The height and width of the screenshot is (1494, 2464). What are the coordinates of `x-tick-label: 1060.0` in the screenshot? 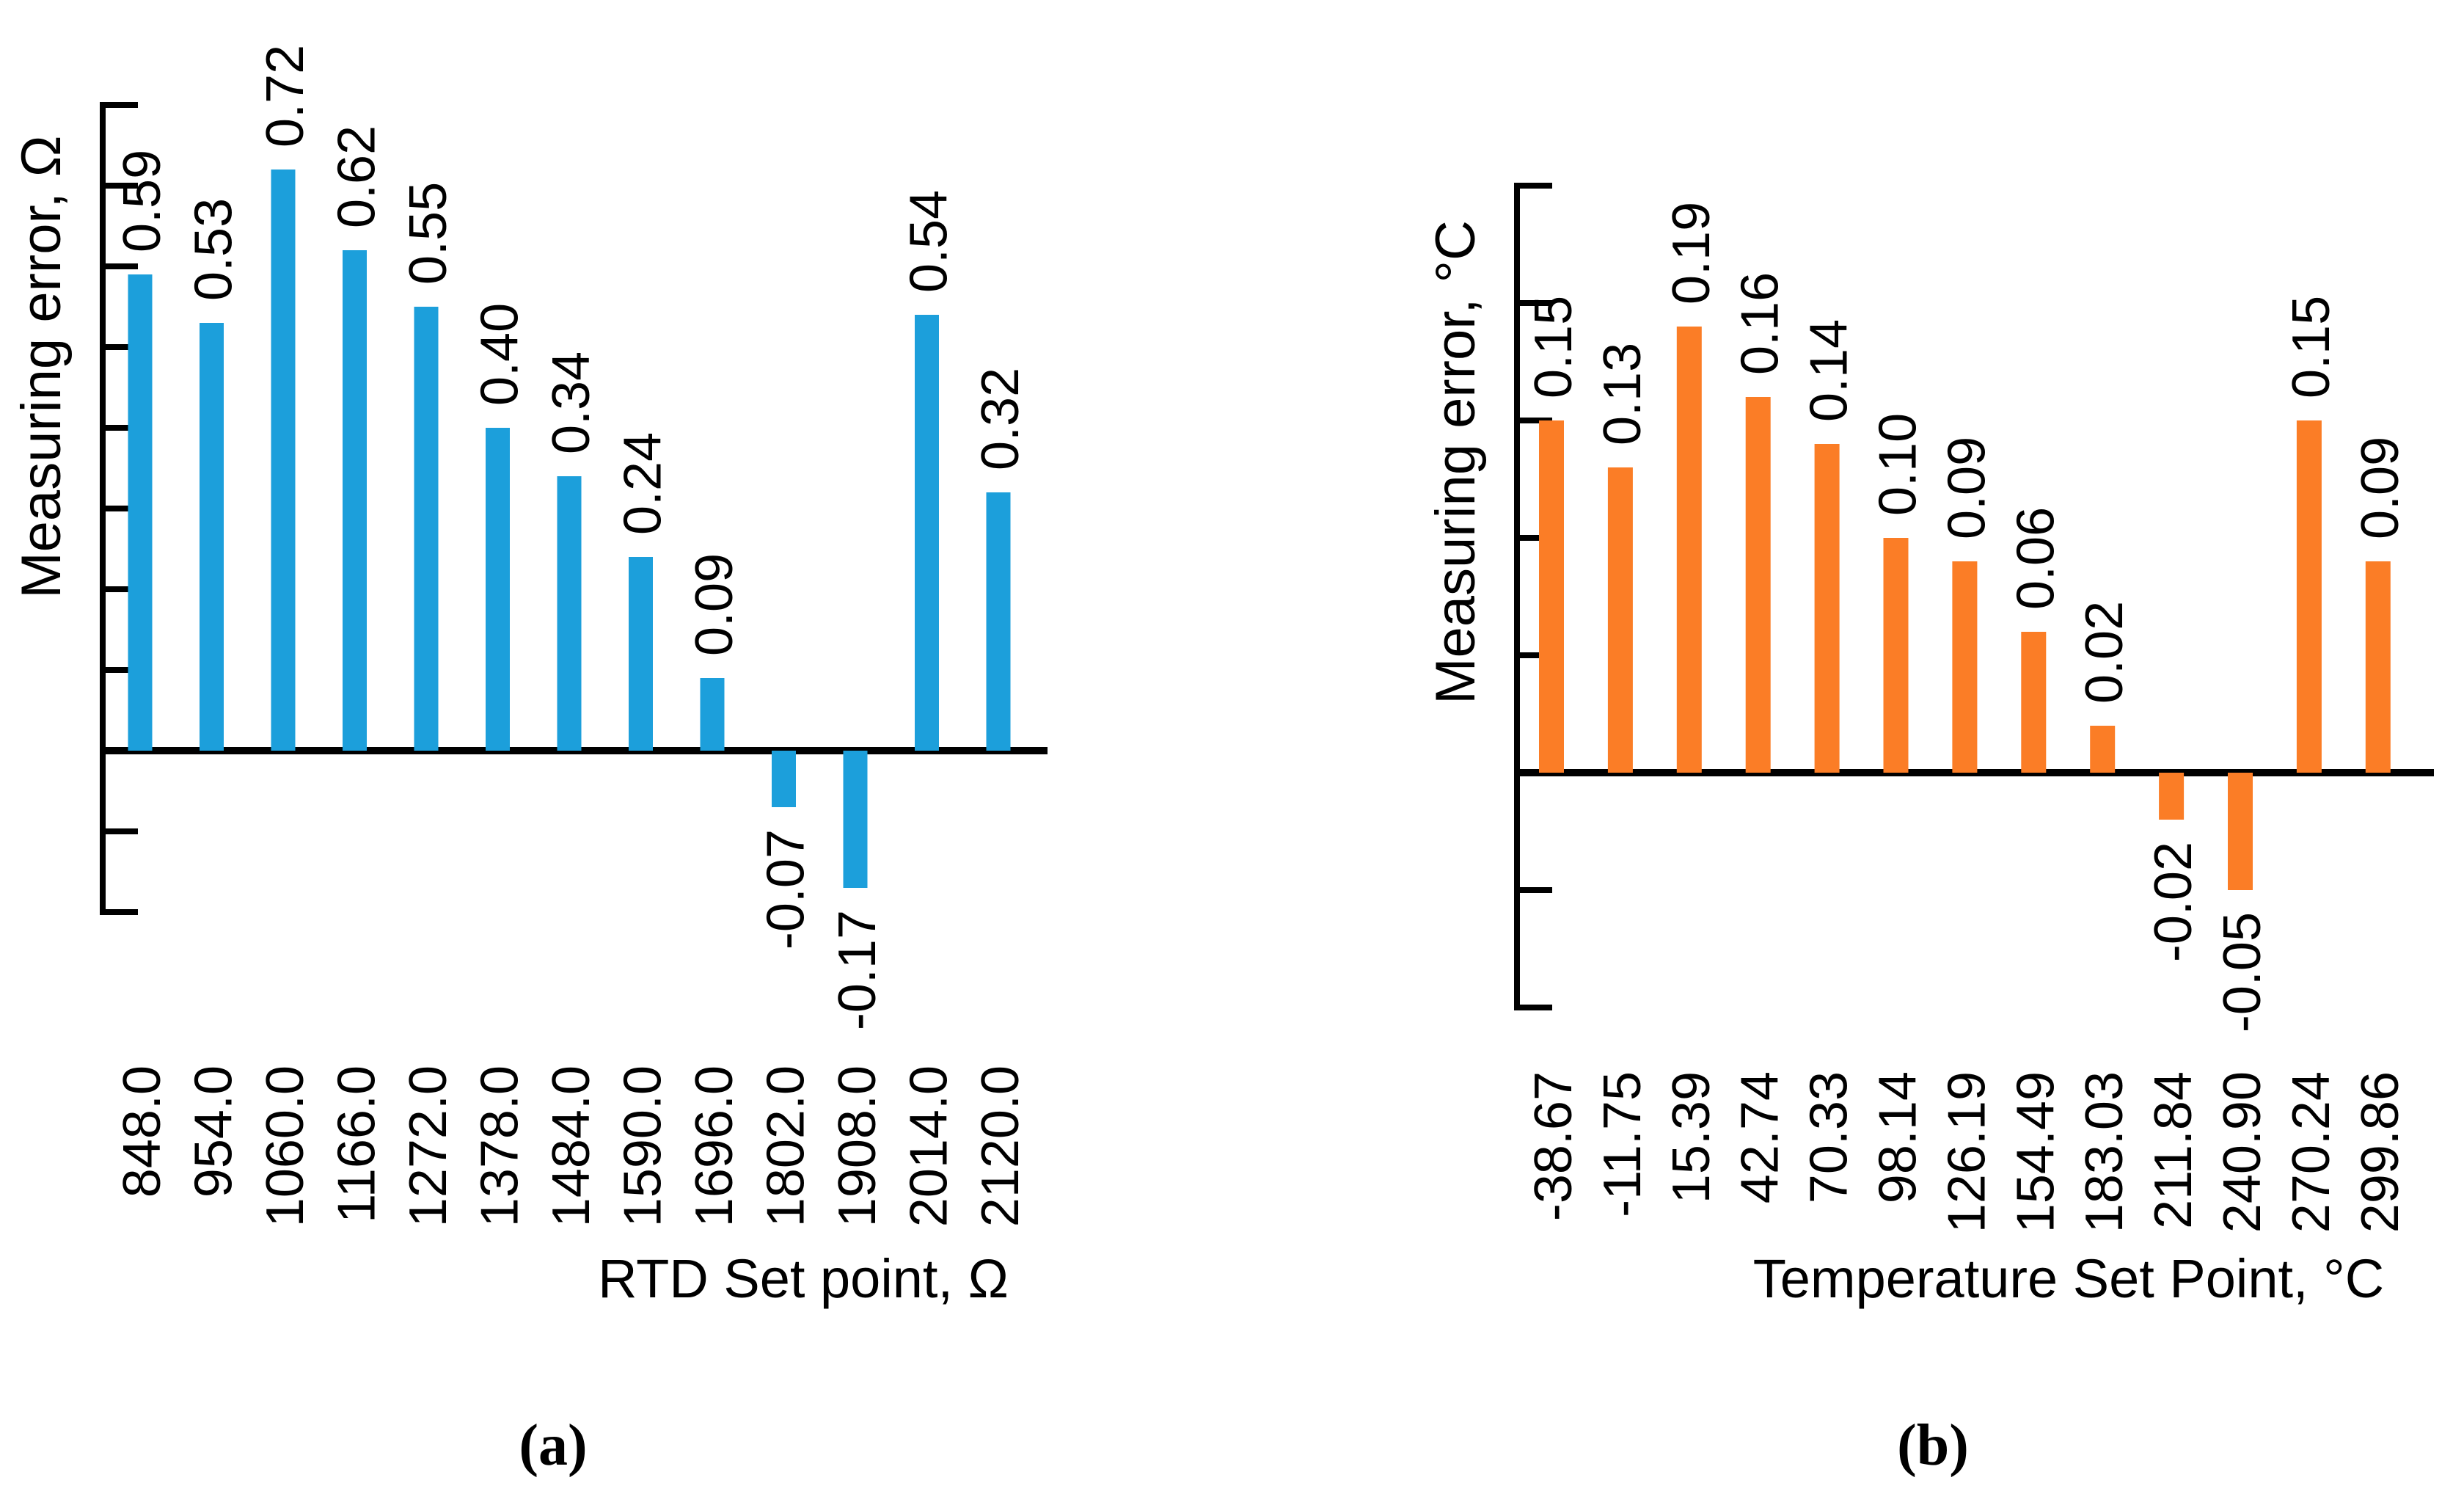 It's located at (285, 1146).